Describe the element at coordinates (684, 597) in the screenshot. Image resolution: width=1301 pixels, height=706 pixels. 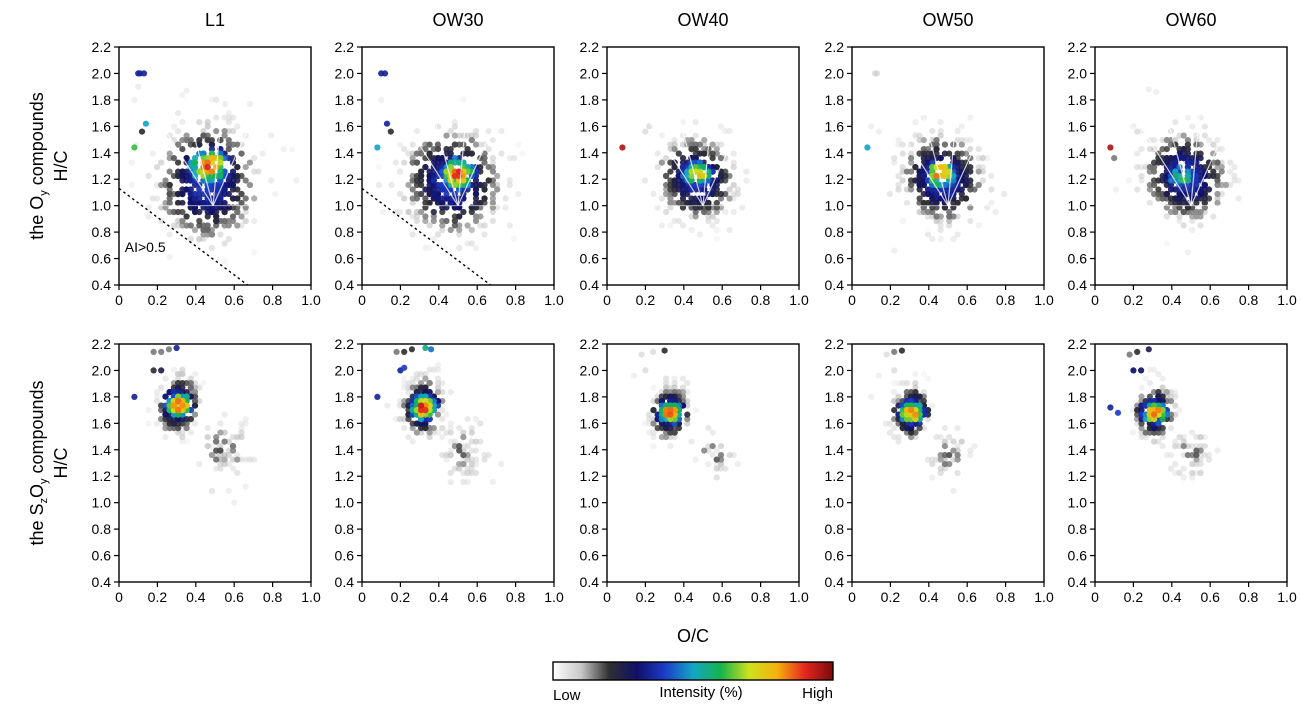
I see `x-tick-label: 0.4` at that location.